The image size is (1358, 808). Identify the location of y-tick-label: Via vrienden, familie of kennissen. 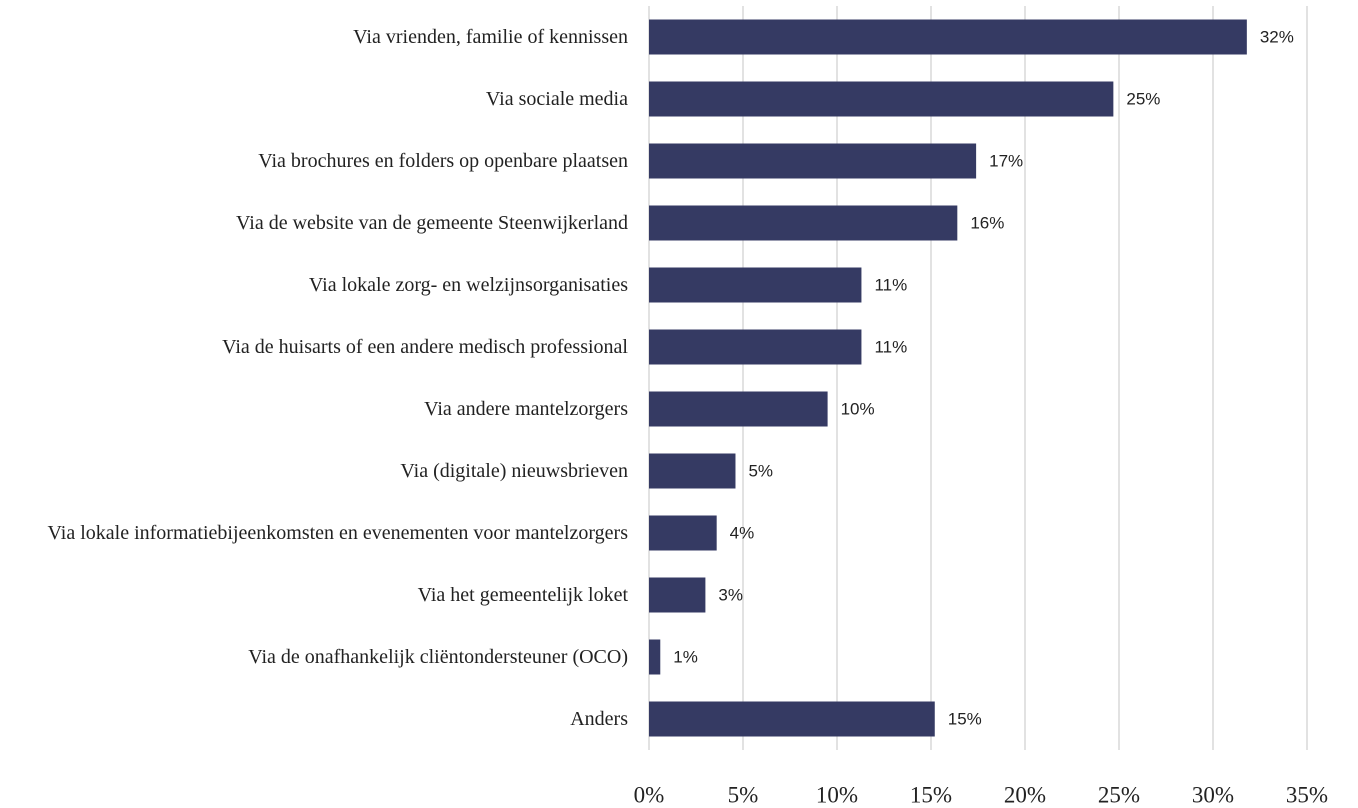
(490, 37).